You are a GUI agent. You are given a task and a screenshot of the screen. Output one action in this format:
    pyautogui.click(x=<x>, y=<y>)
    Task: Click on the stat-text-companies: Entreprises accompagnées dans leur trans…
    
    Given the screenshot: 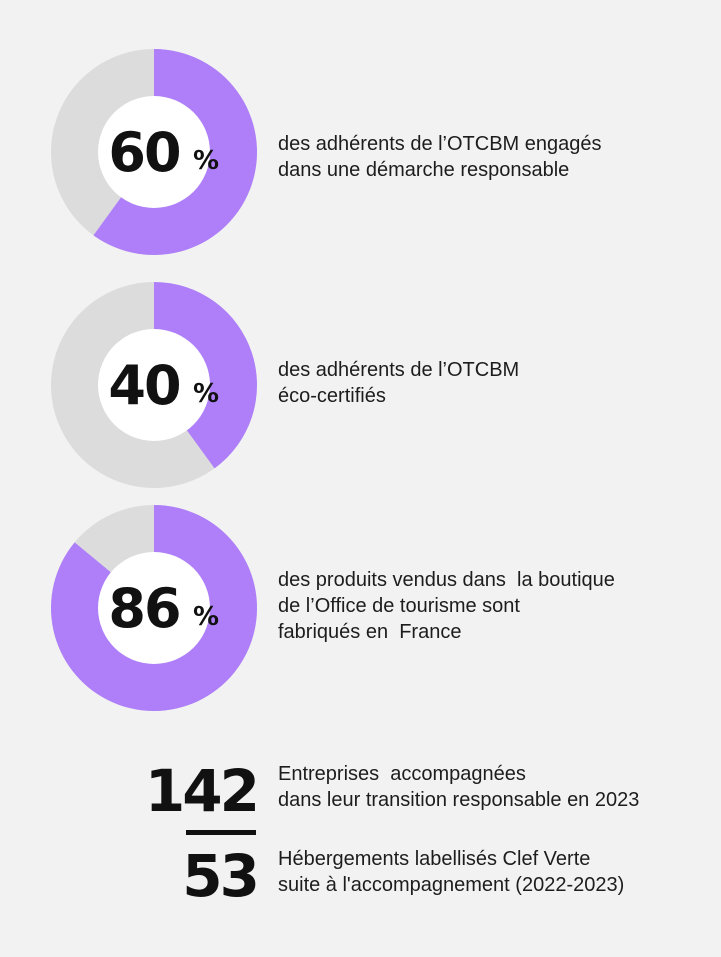 What is the action you would take?
    pyautogui.click(x=493, y=787)
    